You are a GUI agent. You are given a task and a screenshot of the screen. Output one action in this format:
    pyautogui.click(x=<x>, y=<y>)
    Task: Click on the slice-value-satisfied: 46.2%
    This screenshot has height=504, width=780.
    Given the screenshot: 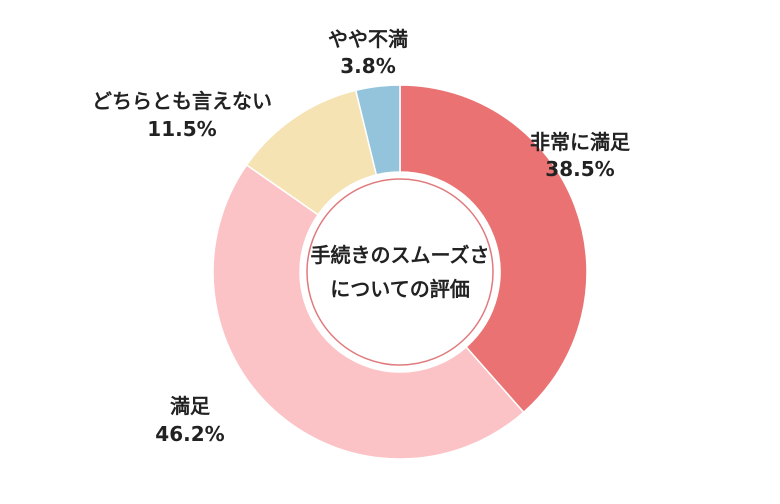 What is the action you would take?
    pyautogui.click(x=189, y=434)
    